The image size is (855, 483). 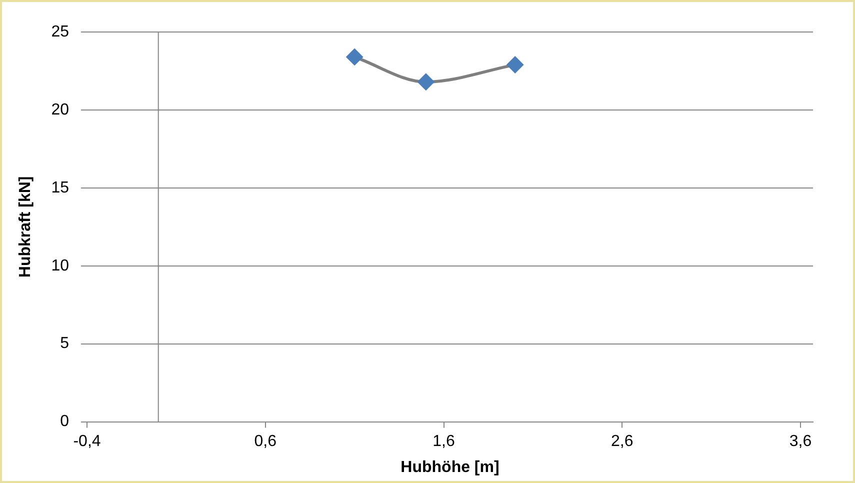 What do you see at coordinates (60, 31) in the screenshot?
I see `y-tick-label: 25` at bounding box center [60, 31].